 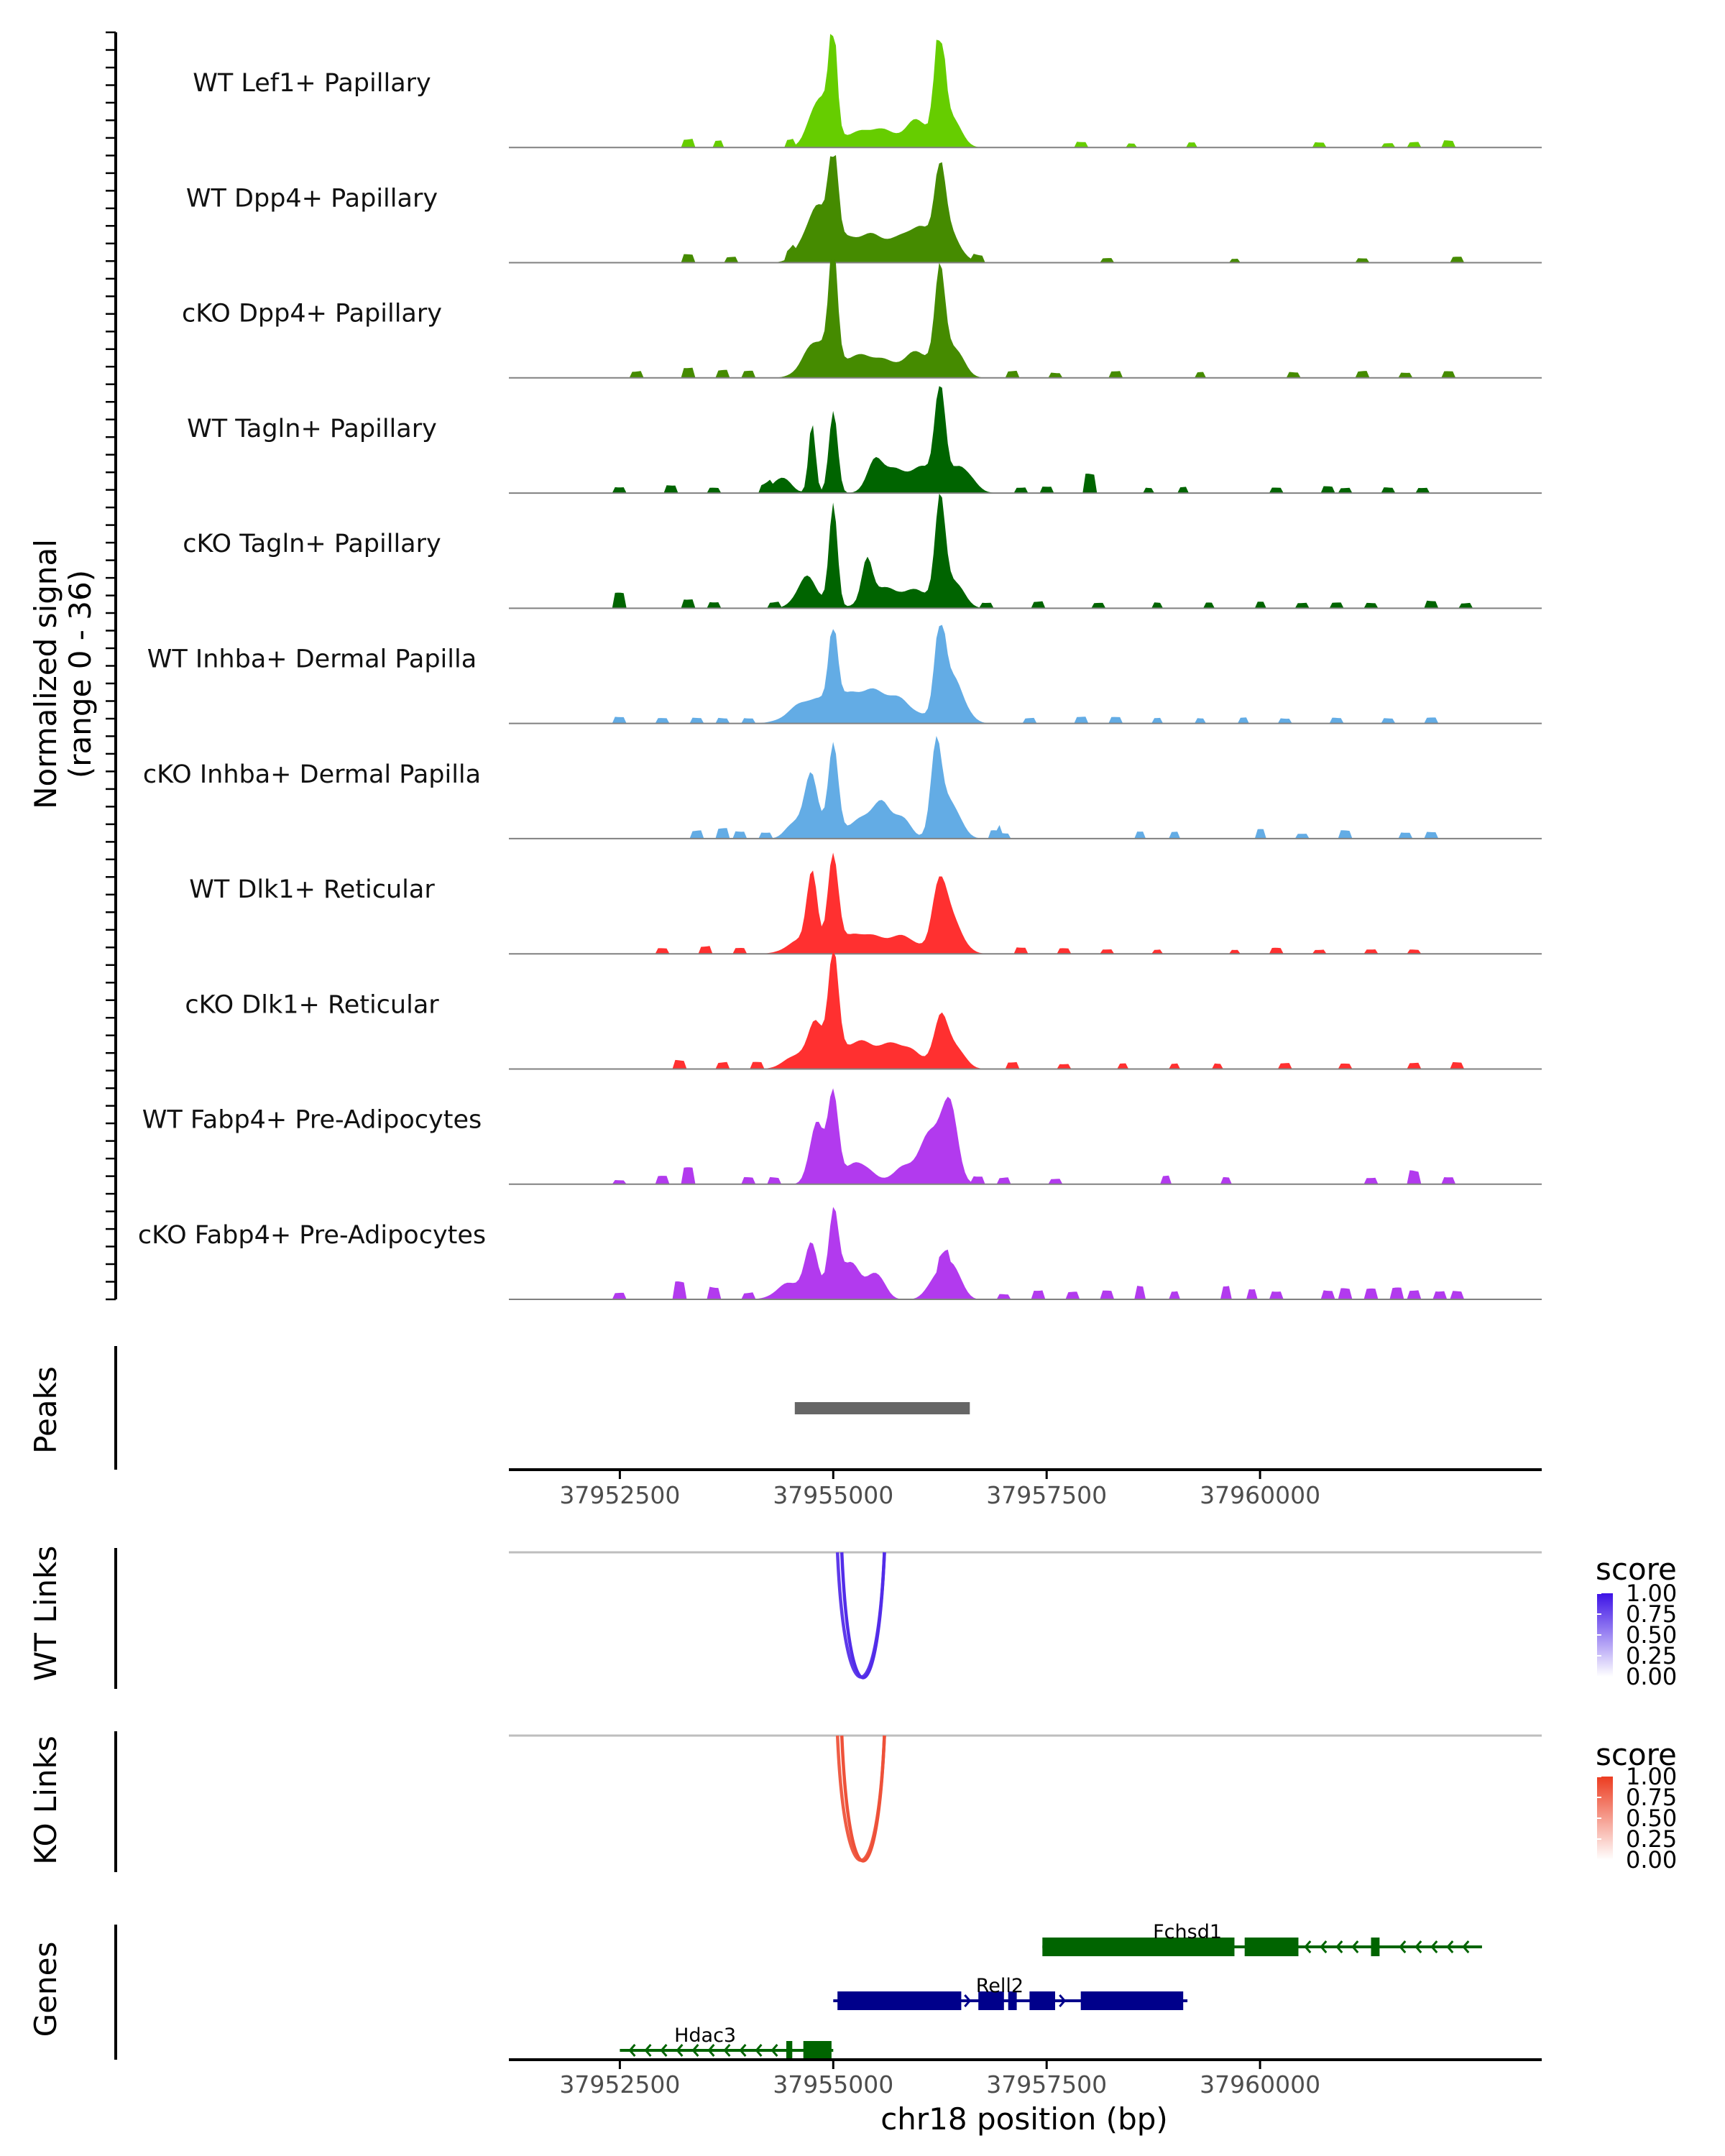 I want to click on coverage-track: WT Inhba+ Dermal Papilla, so click(x=844, y=674).